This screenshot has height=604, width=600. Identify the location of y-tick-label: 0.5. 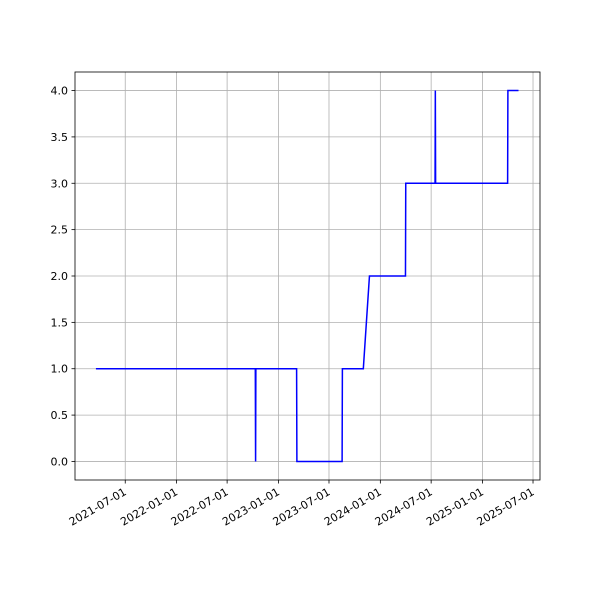
(60, 415).